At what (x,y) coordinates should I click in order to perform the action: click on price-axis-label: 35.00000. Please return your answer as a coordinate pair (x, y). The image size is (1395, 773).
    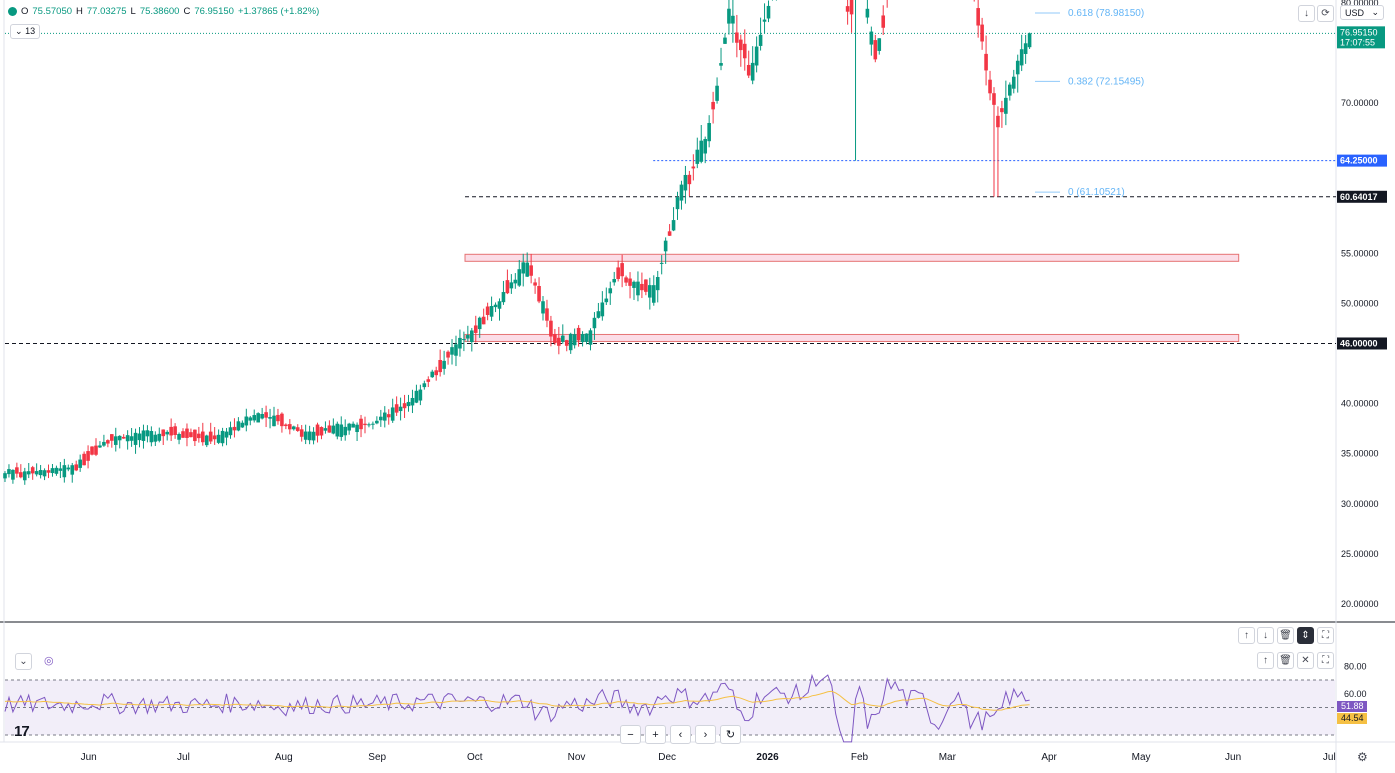
    Looking at the image, I should click on (1360, 454).